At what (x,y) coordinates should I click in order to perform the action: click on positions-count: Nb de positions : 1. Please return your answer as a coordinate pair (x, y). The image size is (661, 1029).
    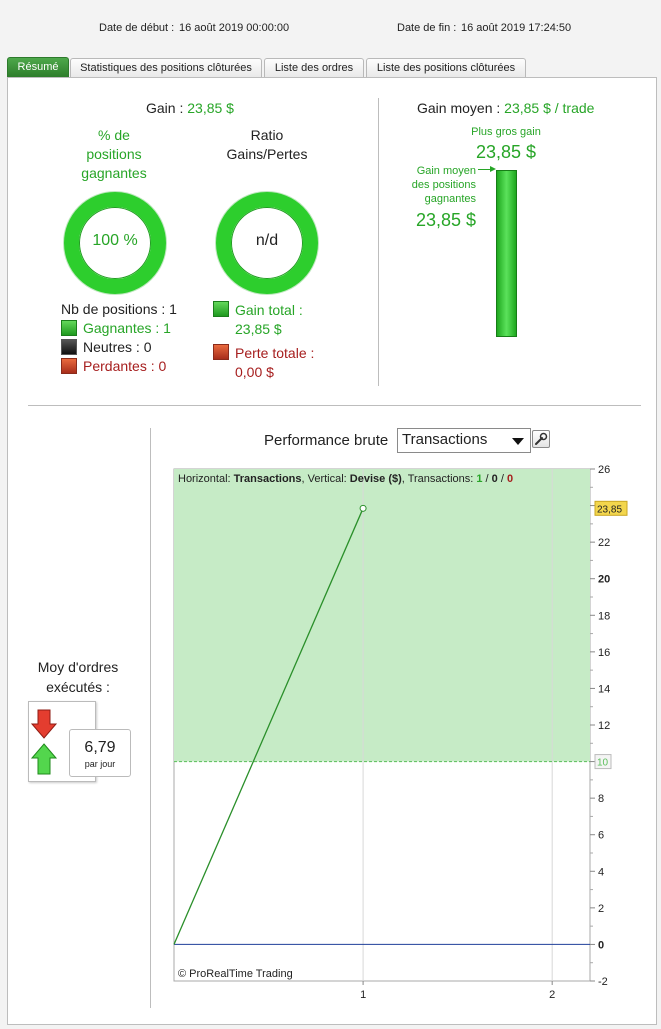
    Looking at the image, I should click on (119, 309).